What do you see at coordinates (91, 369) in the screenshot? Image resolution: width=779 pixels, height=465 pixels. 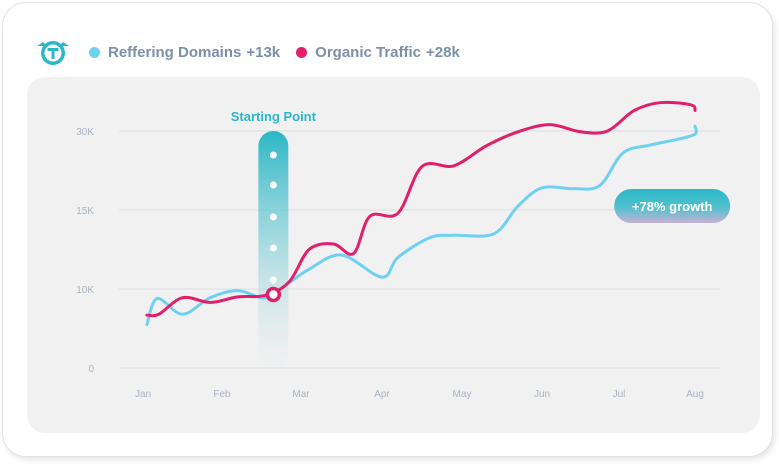 I see `y-tick-label: 0` at bounding box center [91, 369].